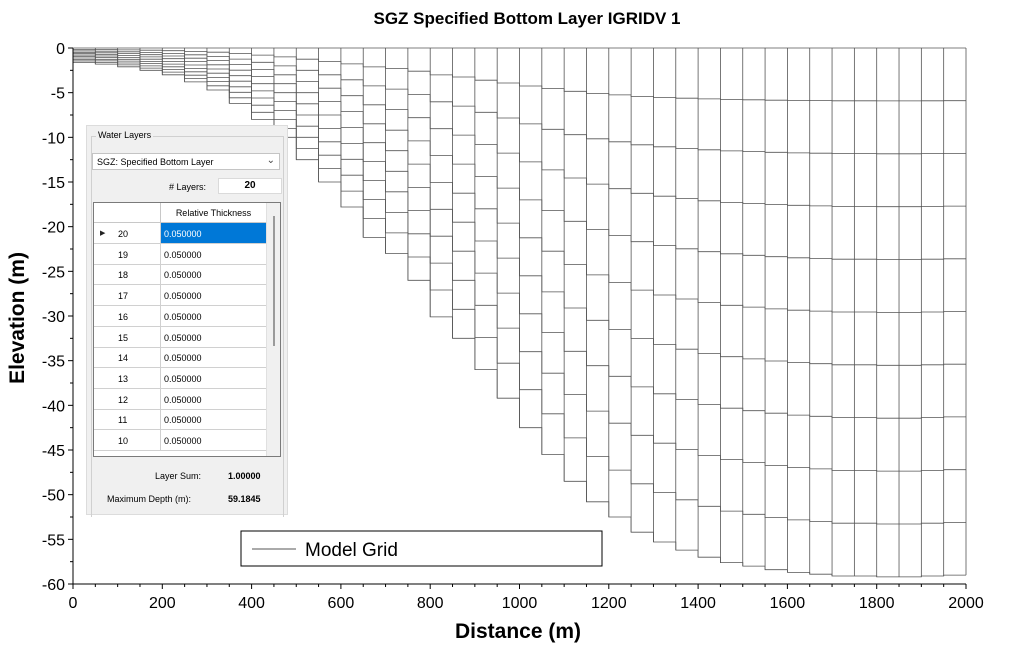  What do you see at coordinates (123, 316) in the screenshot?
I see `row-number: 16` at bounding box center [123, 316].